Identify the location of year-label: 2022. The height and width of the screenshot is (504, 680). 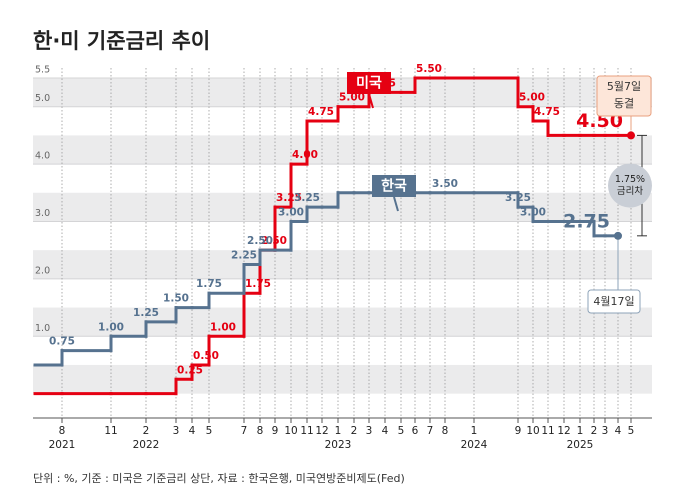
(146, 445).